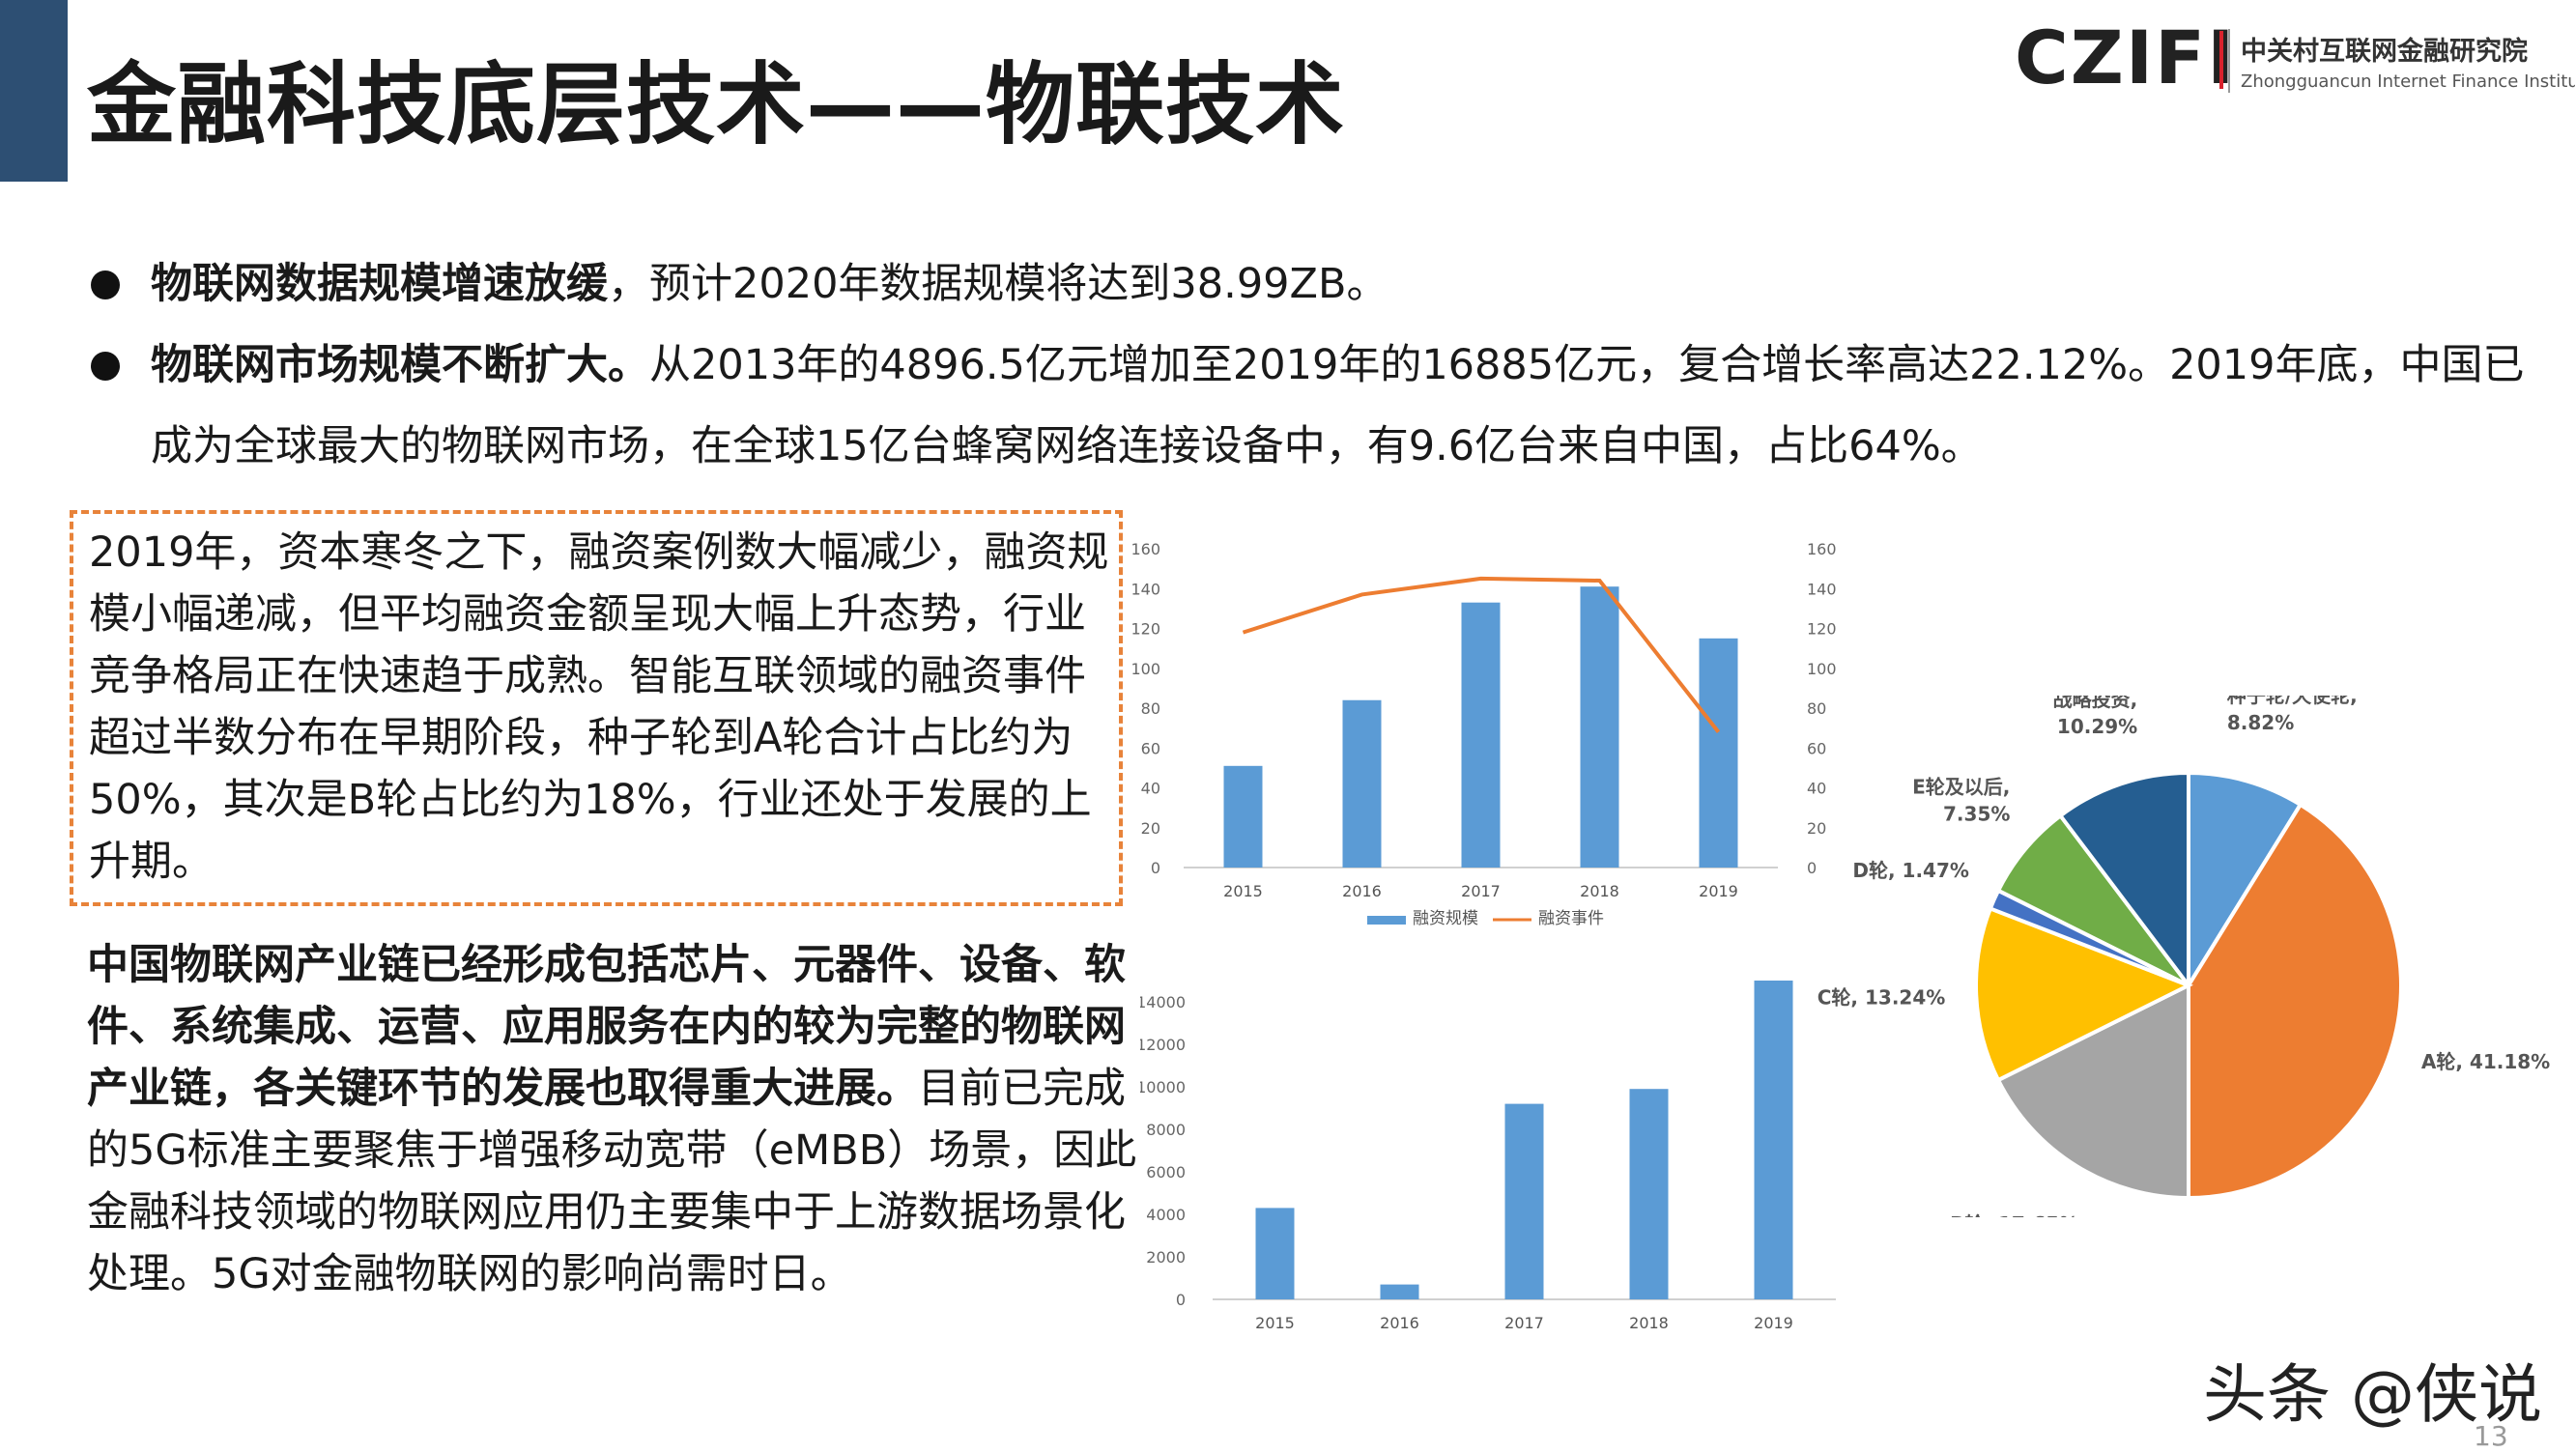 This screenshot has height=1452, width=2576. I want to click on series-line, so click(1482, 654).